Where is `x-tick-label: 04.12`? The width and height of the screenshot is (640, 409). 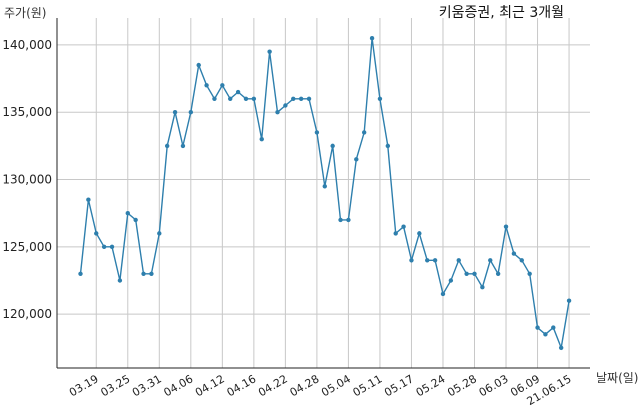 x-tick-label: 04.12 is located at coordinates (210, 385).